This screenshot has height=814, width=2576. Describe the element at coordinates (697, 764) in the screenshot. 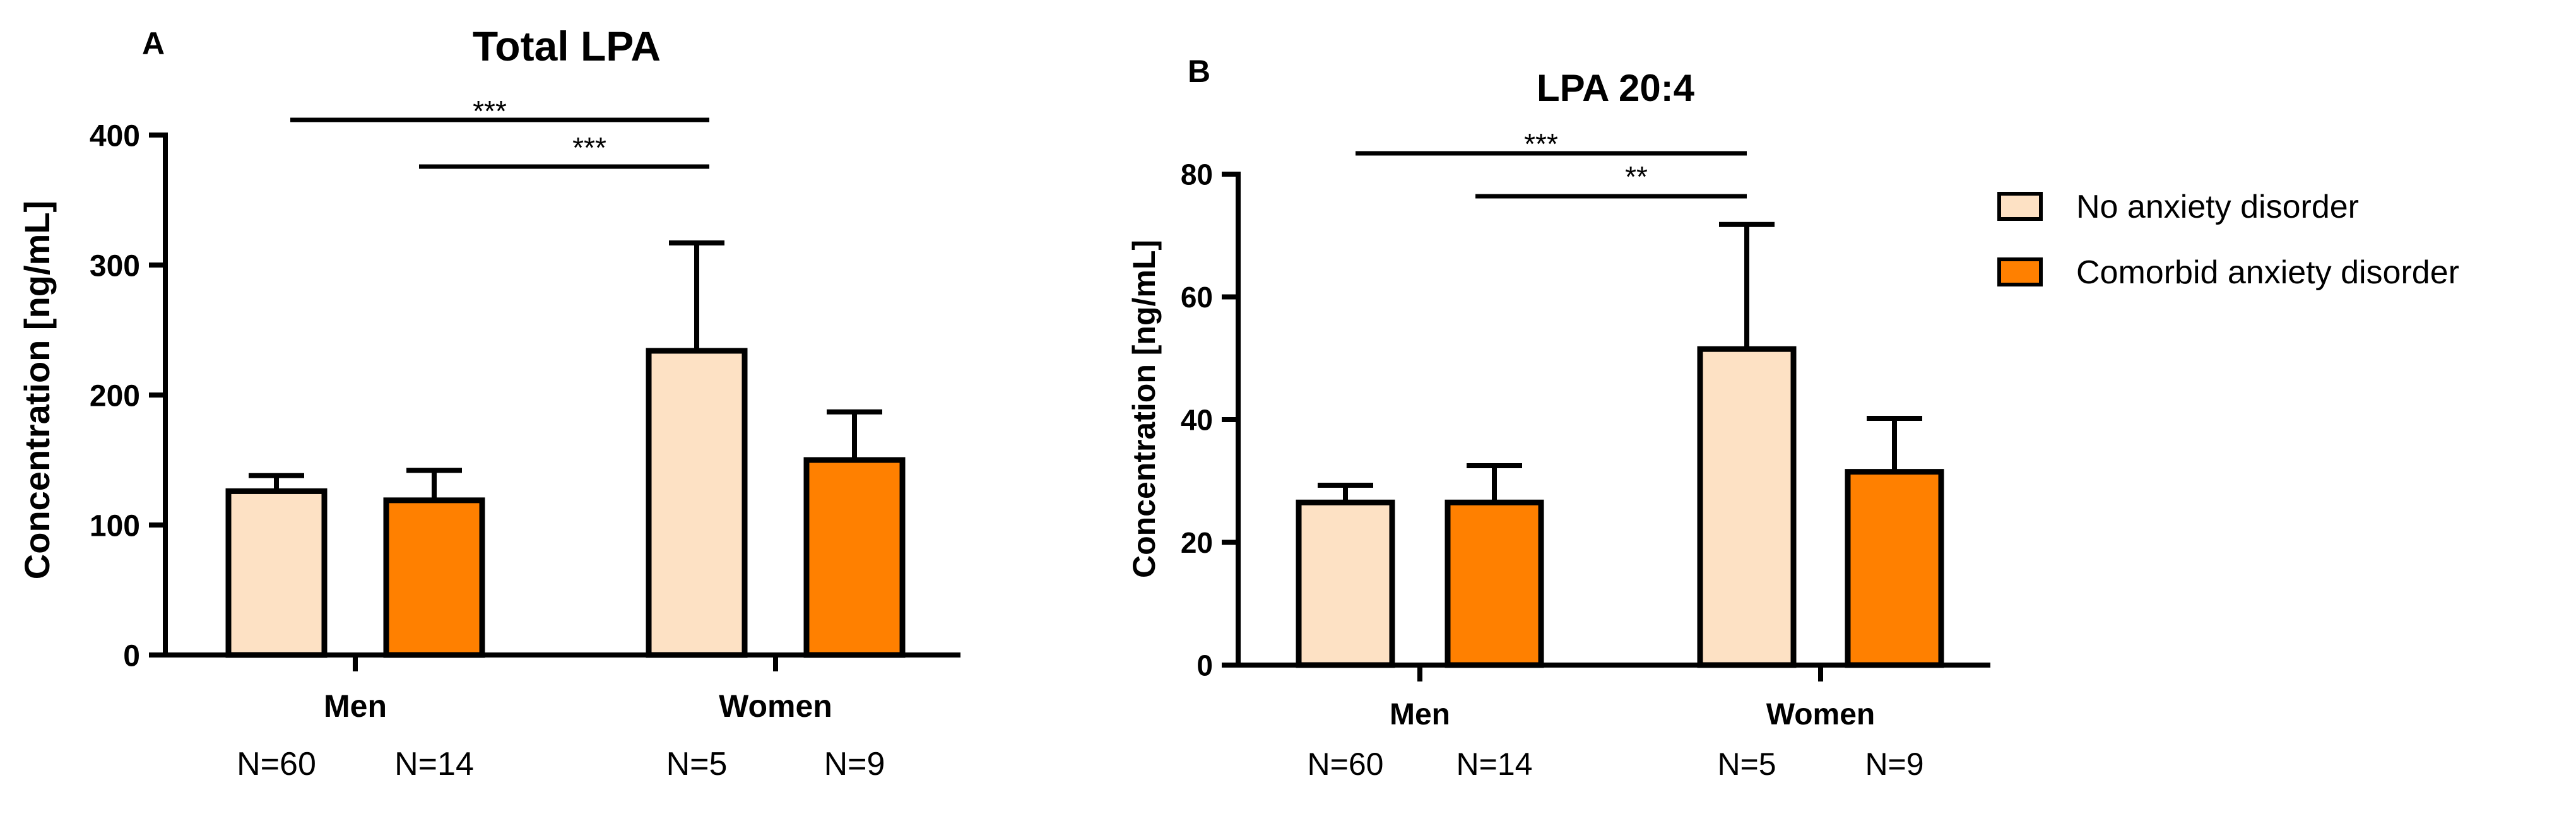

I see `panel-a-n-label-women-s0: N=5` at that location.